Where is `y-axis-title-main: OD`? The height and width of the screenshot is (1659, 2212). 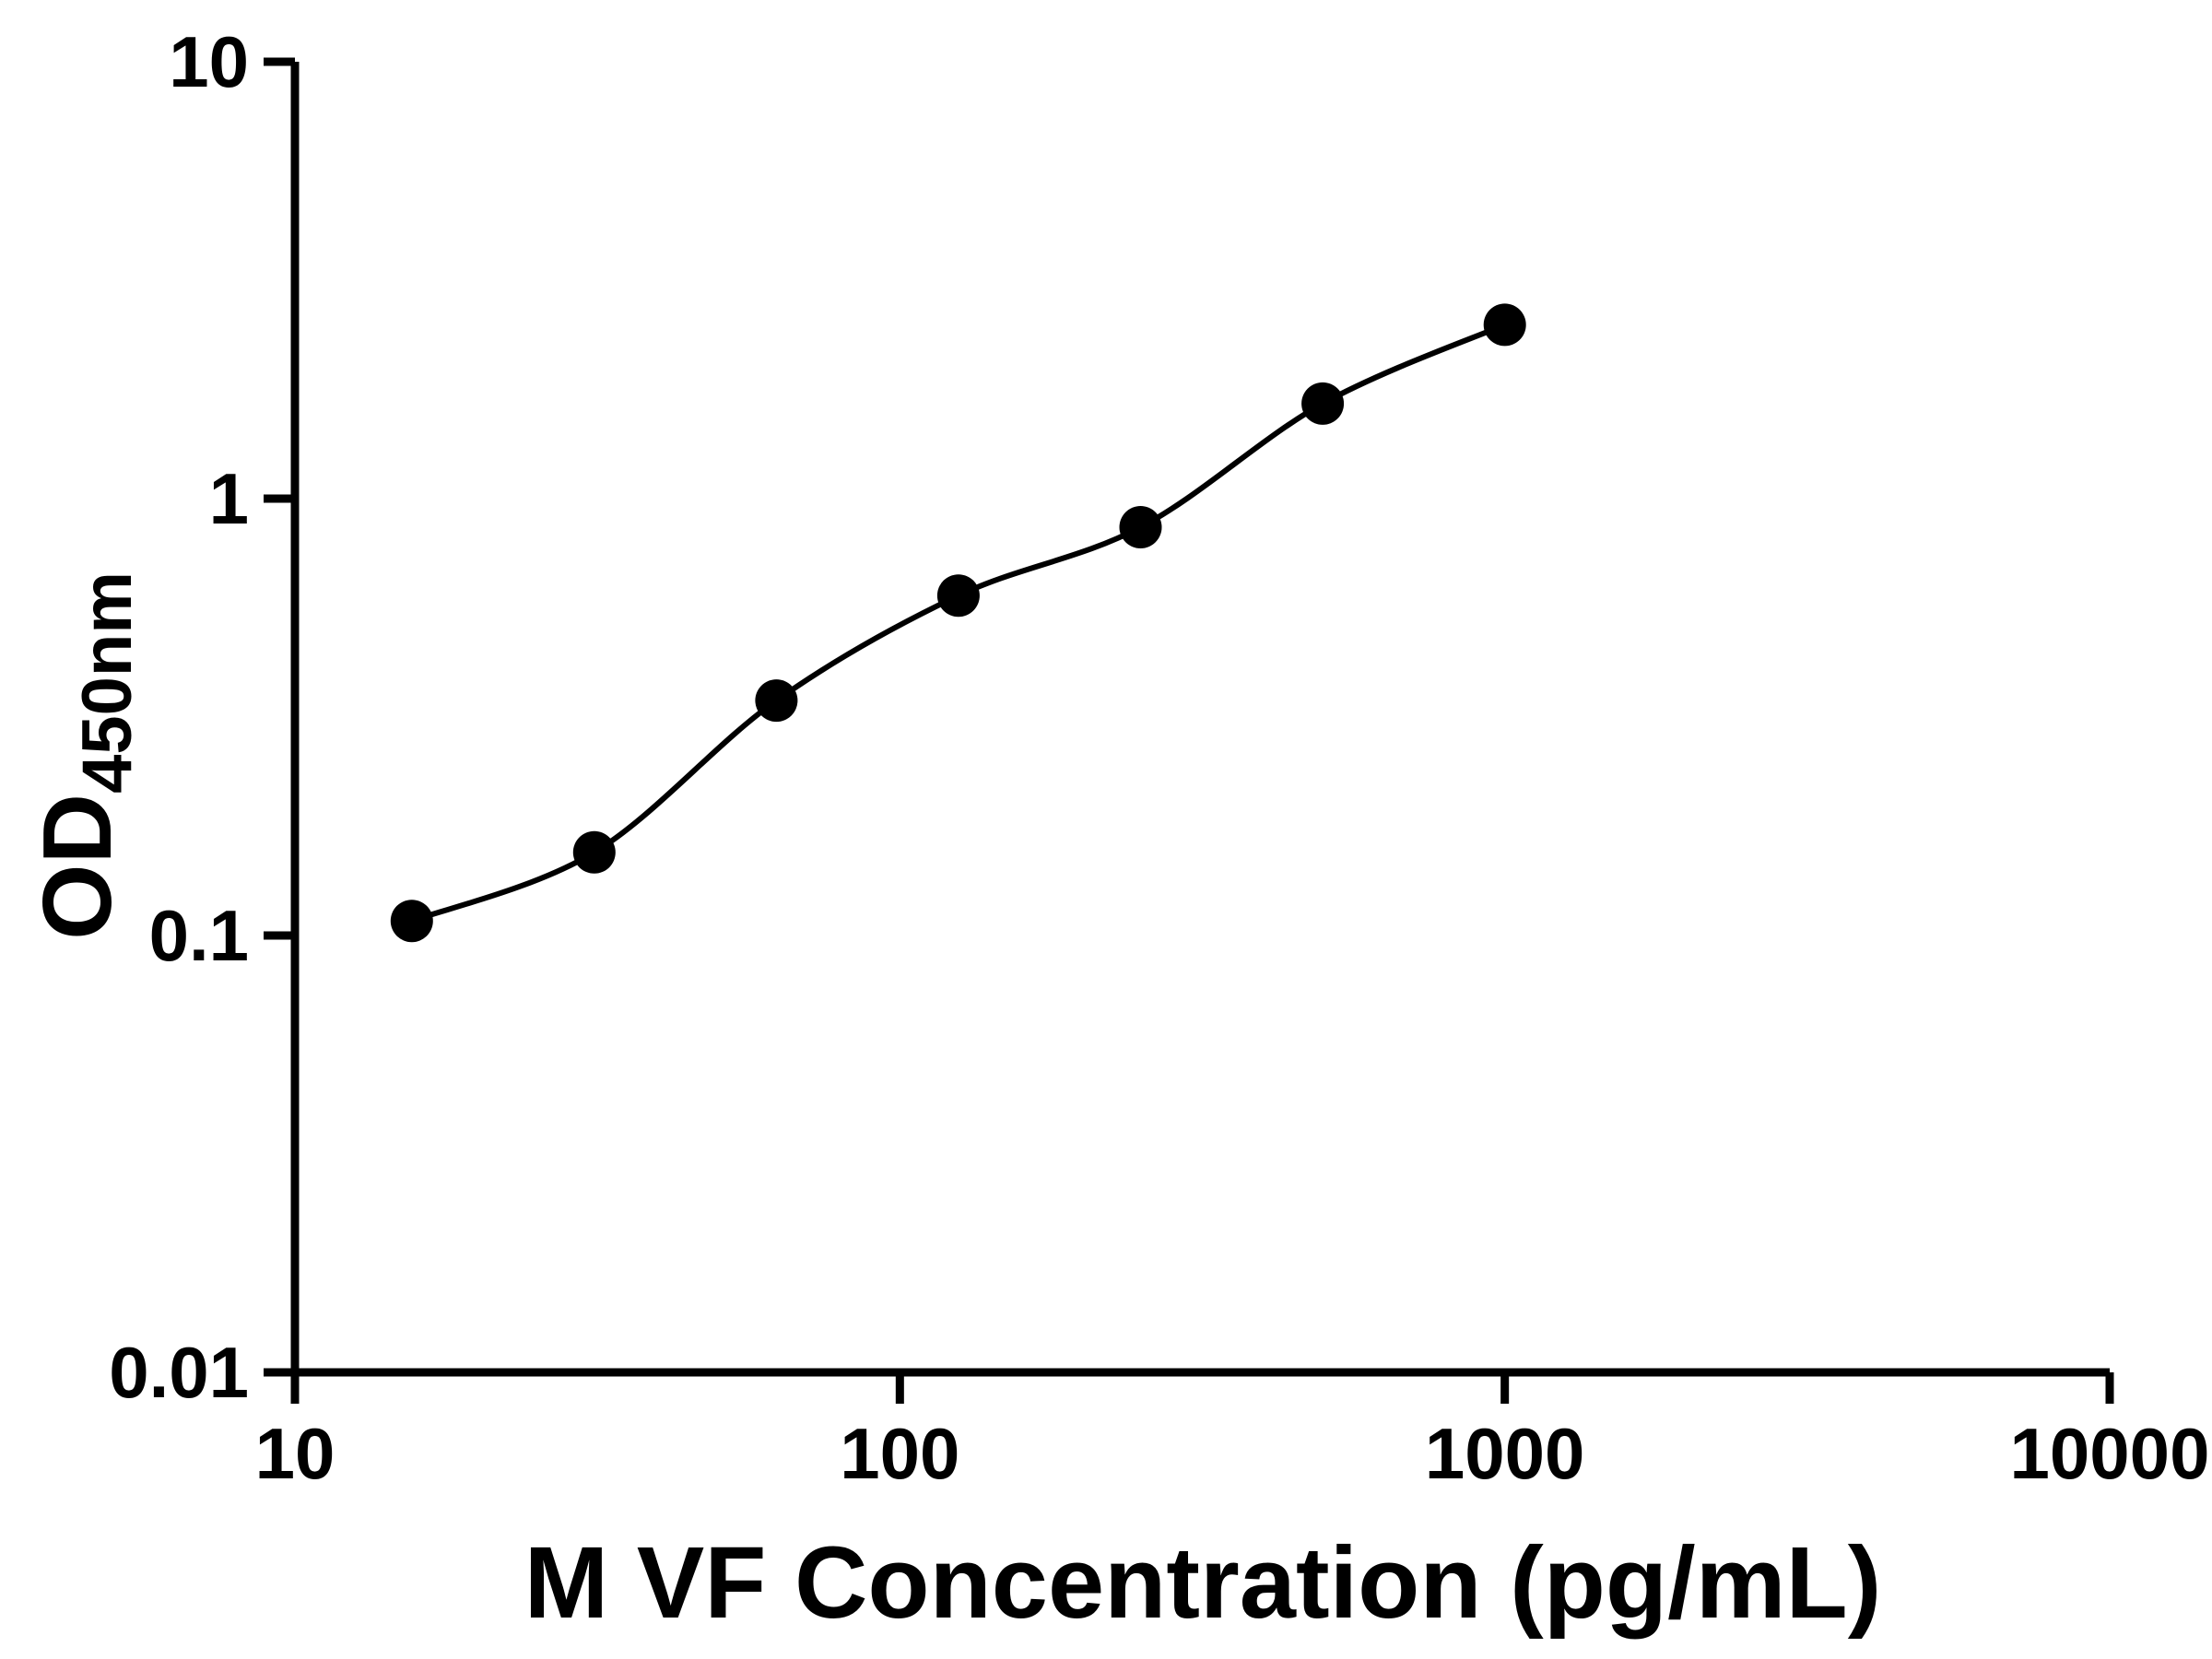
y-axis-title-main: OD is located at coordinates (77, 867).